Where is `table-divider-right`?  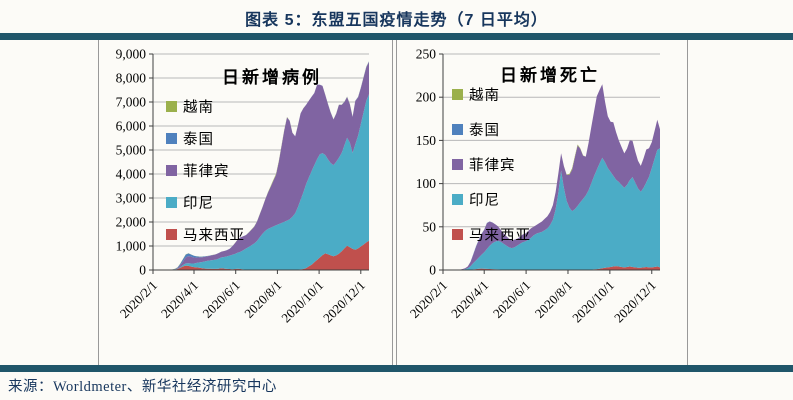
table-divider-right is located at coordinates (687, 202).